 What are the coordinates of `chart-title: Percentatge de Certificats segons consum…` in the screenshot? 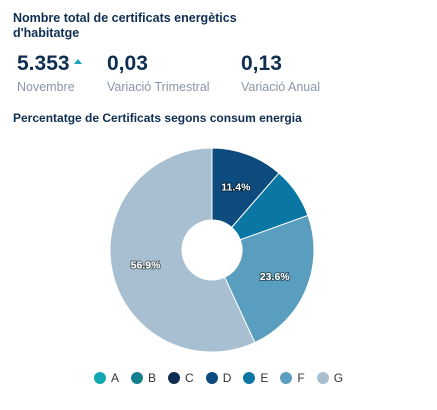 It's located at (157, 118).